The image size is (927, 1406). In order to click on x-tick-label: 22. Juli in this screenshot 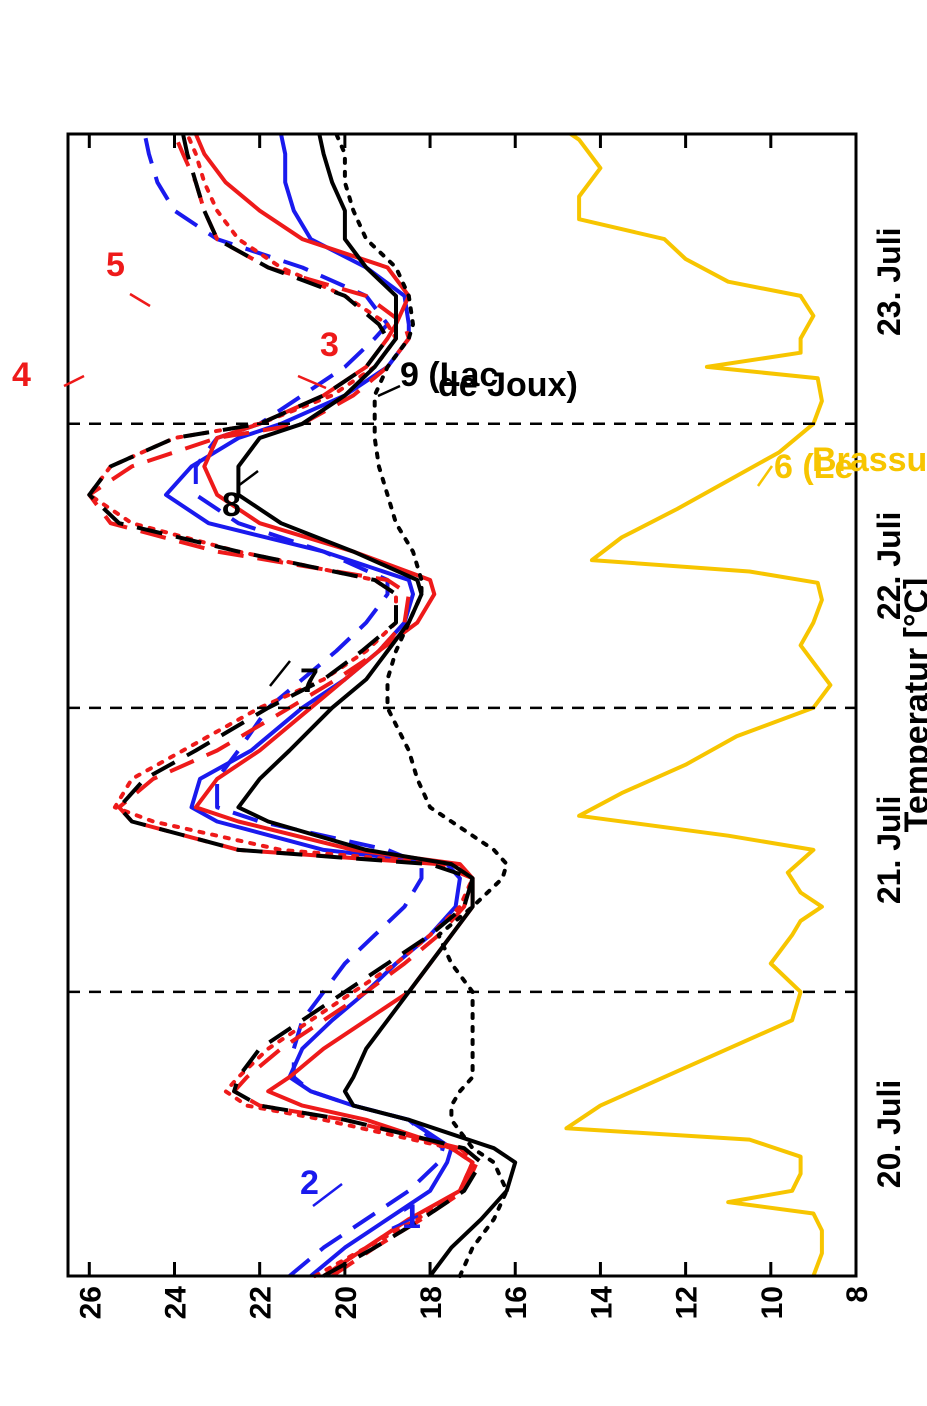, I will do `click(889, 566)`.